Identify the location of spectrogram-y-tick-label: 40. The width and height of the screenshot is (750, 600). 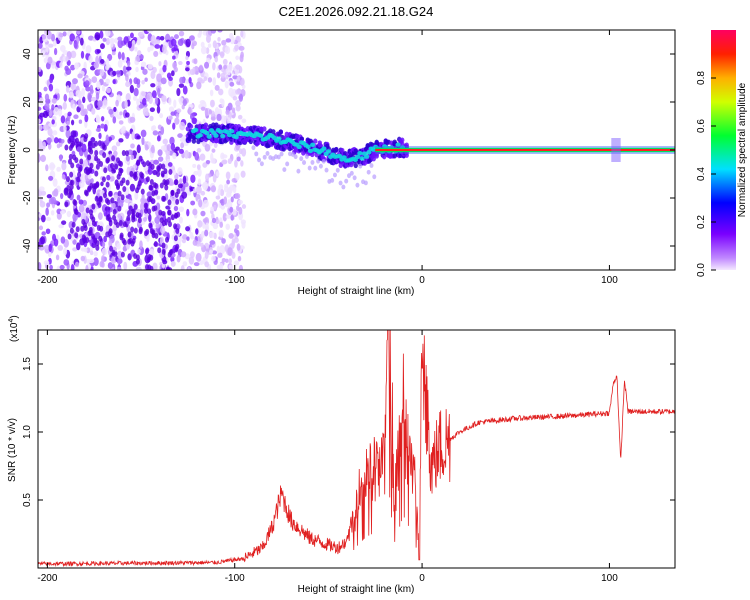
(27, 54).